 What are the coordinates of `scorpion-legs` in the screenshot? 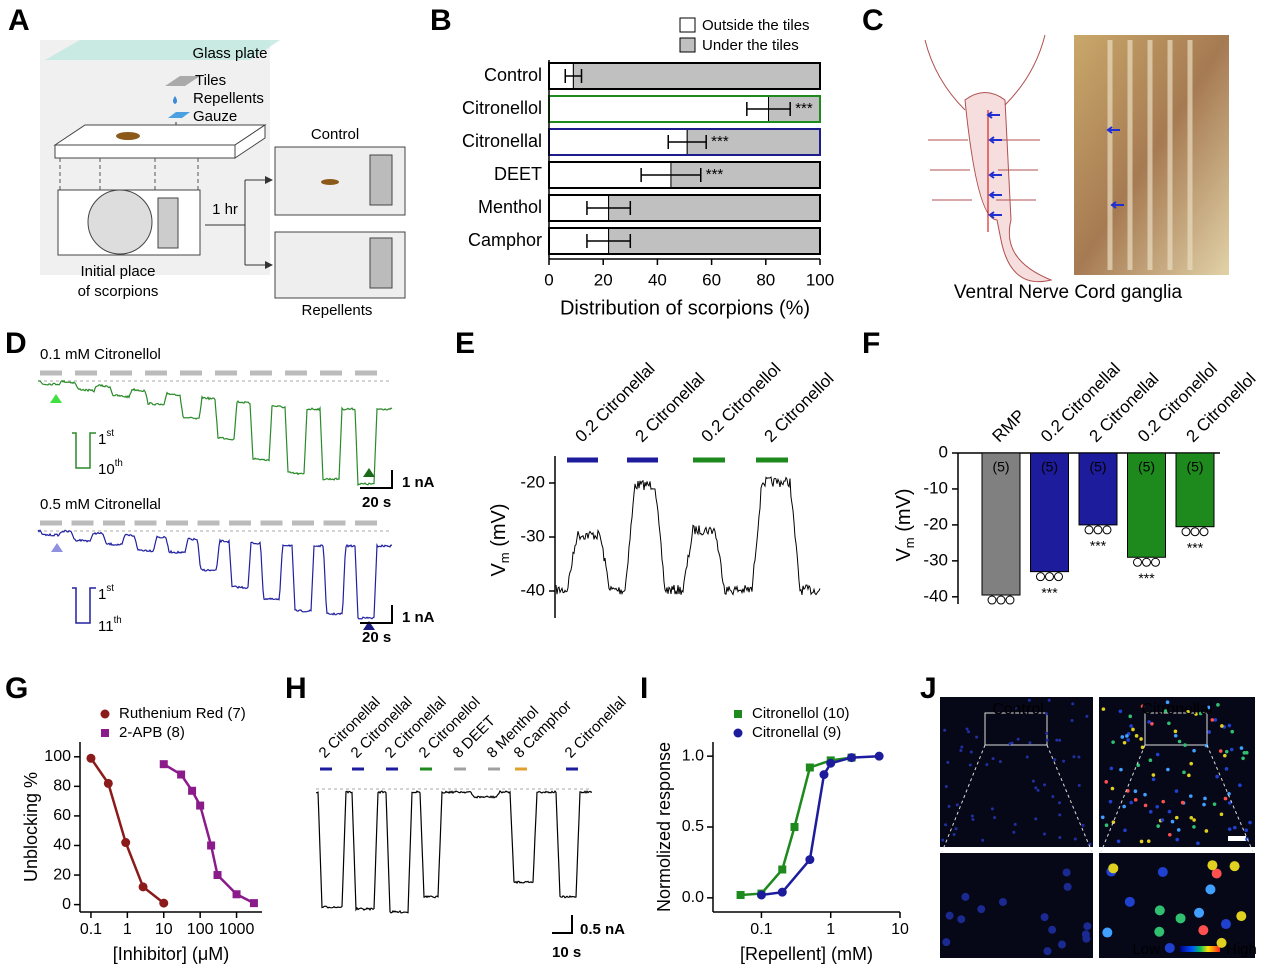 It's located at (985, 117).